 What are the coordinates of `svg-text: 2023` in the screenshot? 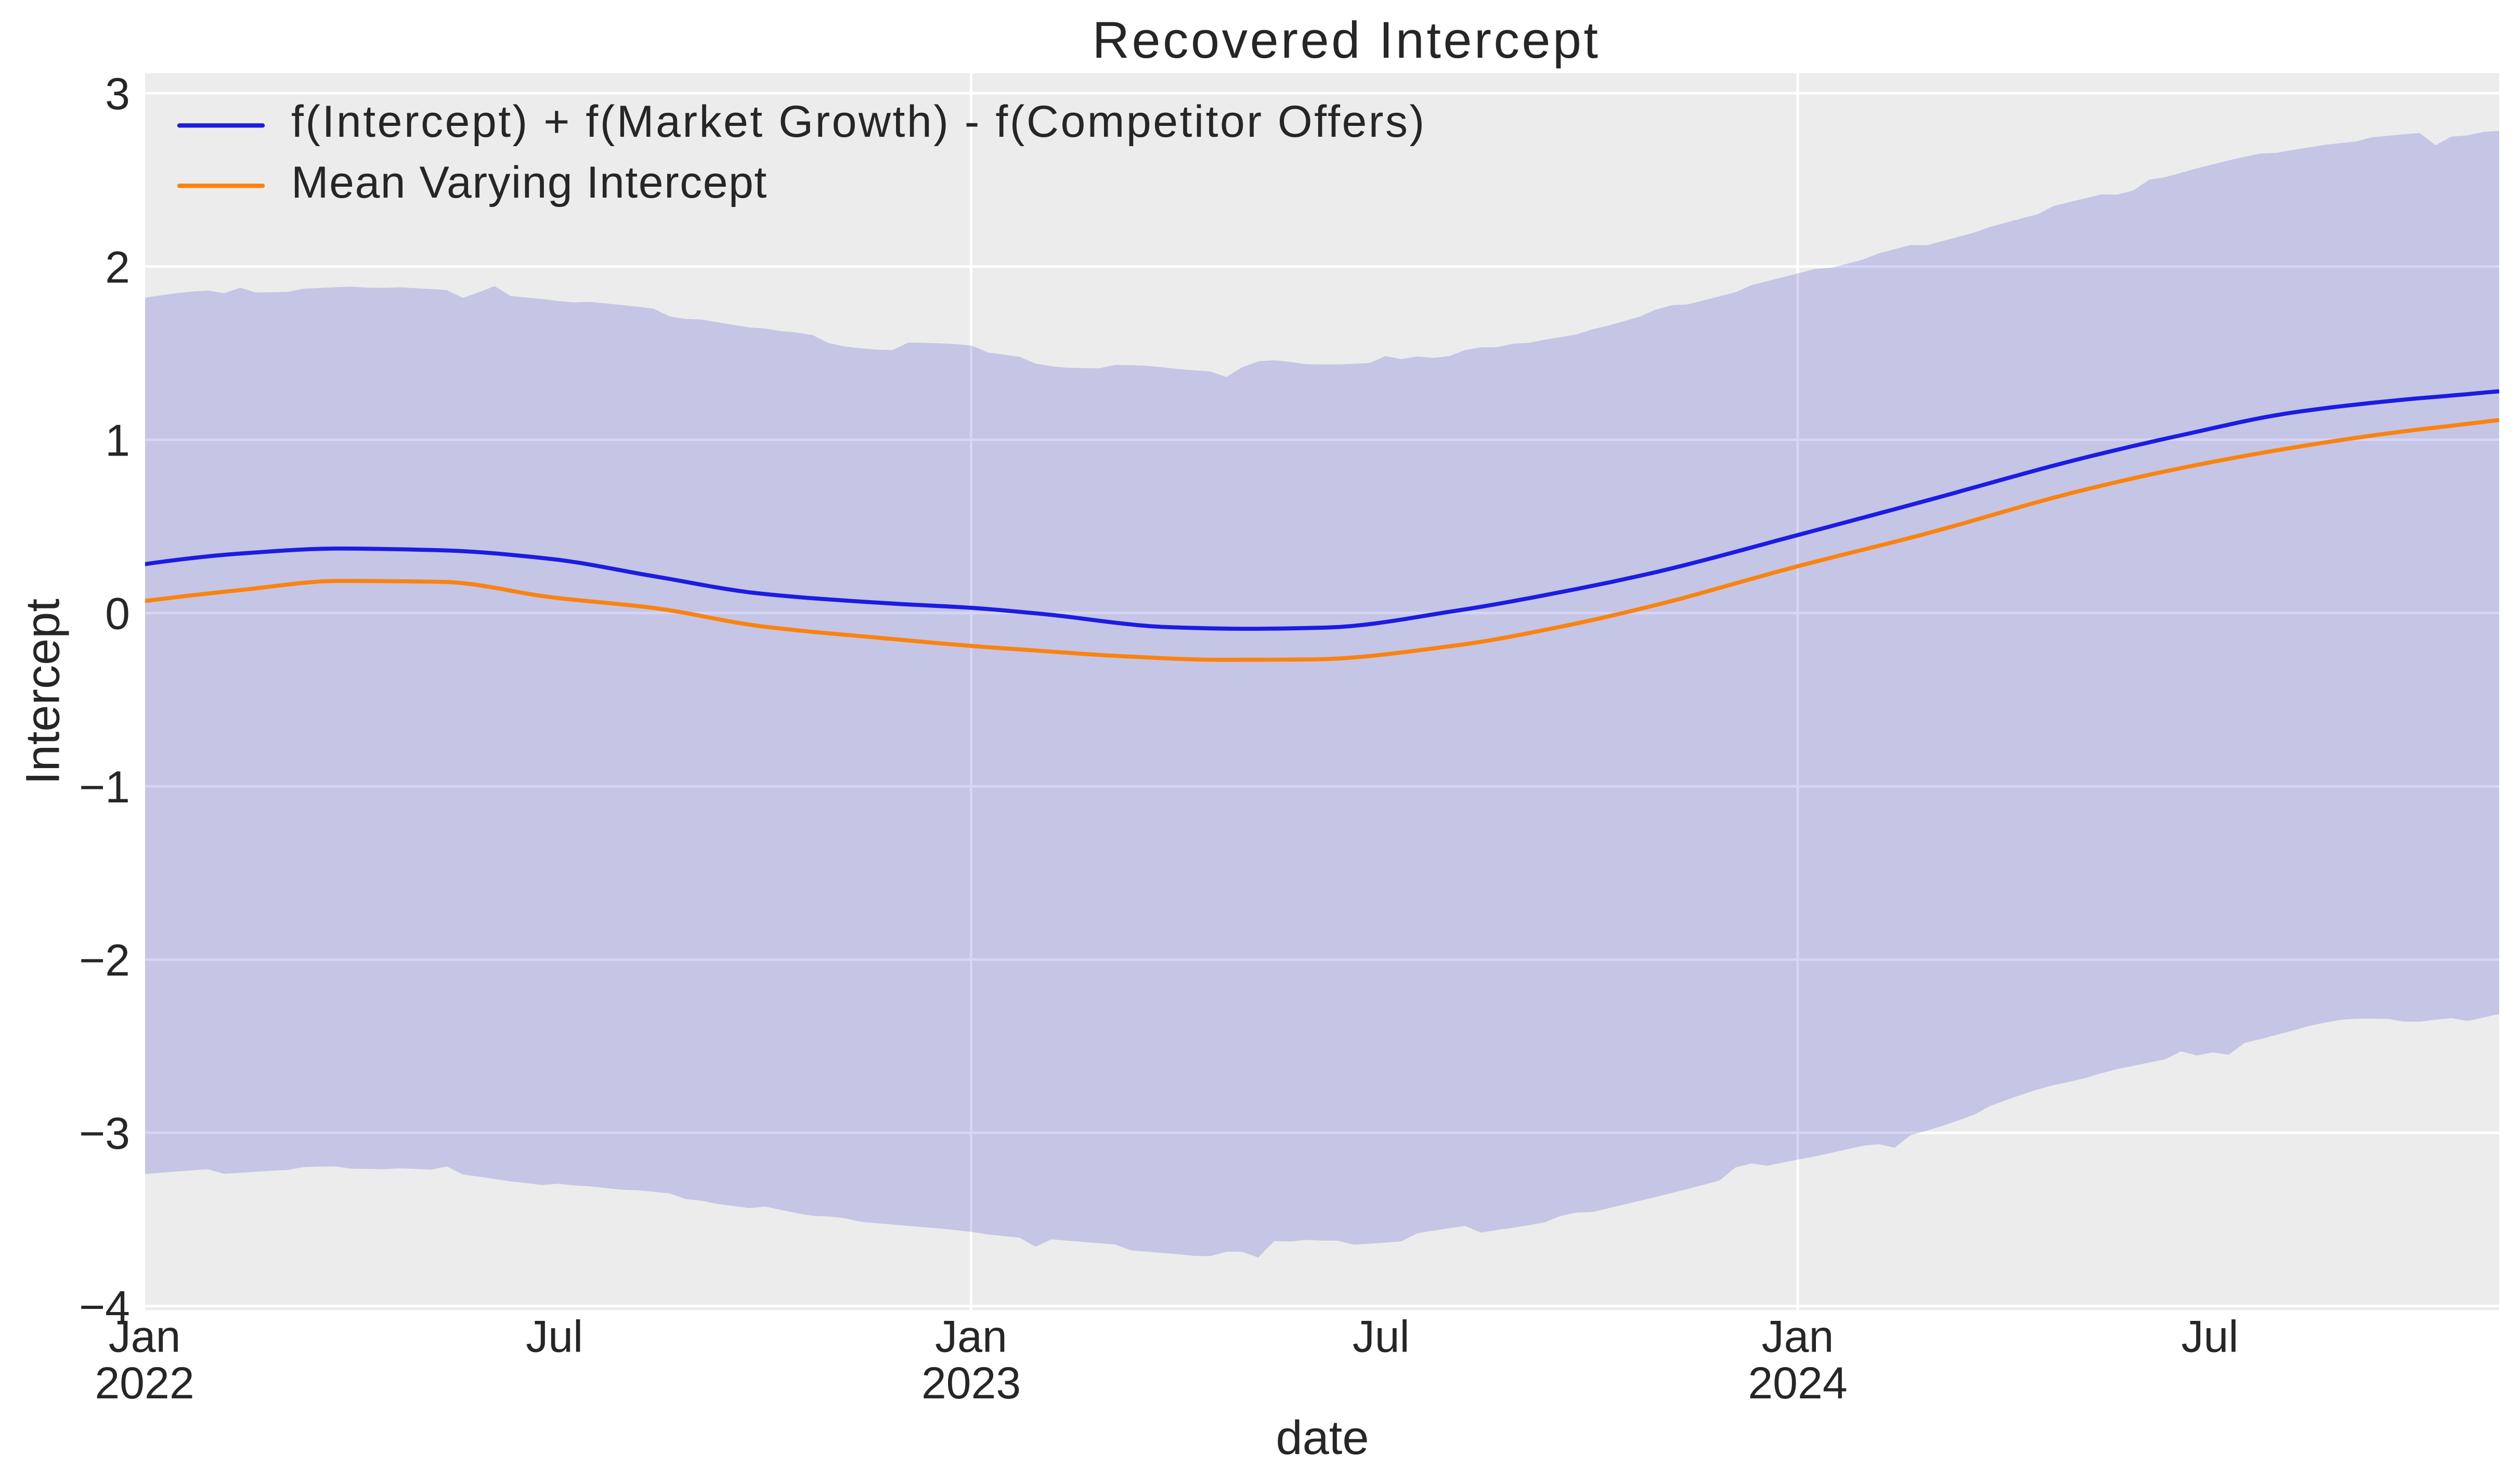 It's located at (971, 1383).